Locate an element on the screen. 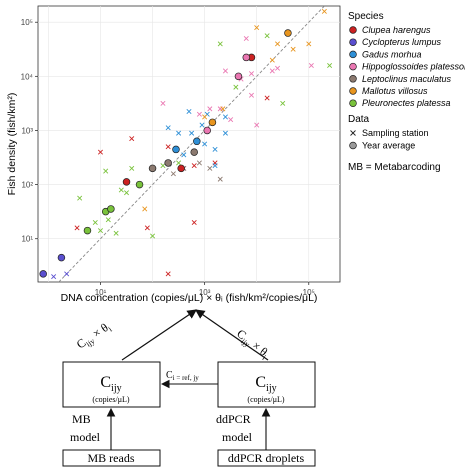 The image size is (465, 469). legend-species-item: Hippoglossoides platessoides is located at coordinates (407, 67).